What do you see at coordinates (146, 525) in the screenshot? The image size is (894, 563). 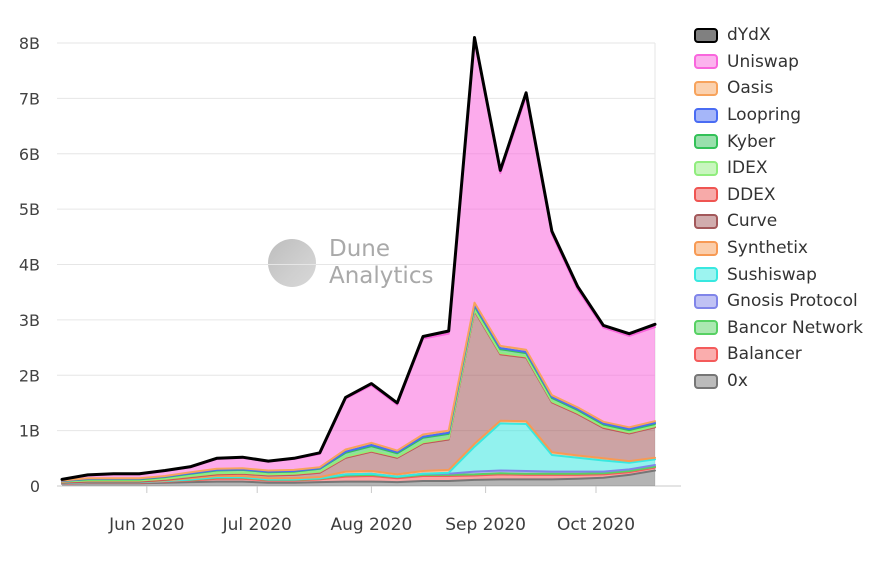 I see `x-axis-label: Jun 2020` at bounding box center [146, 525].